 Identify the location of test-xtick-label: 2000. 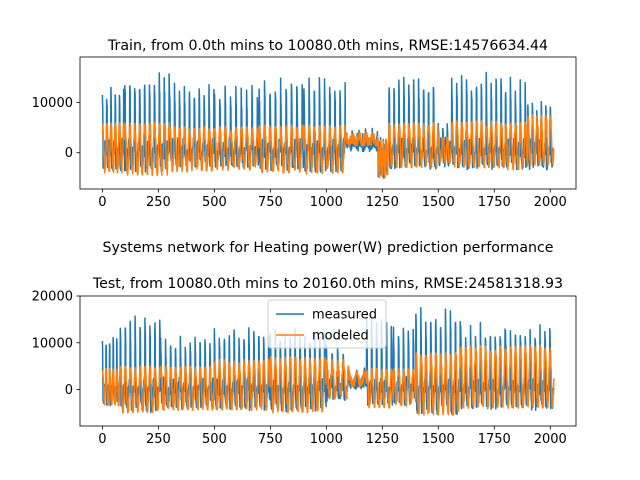
(550, 439).